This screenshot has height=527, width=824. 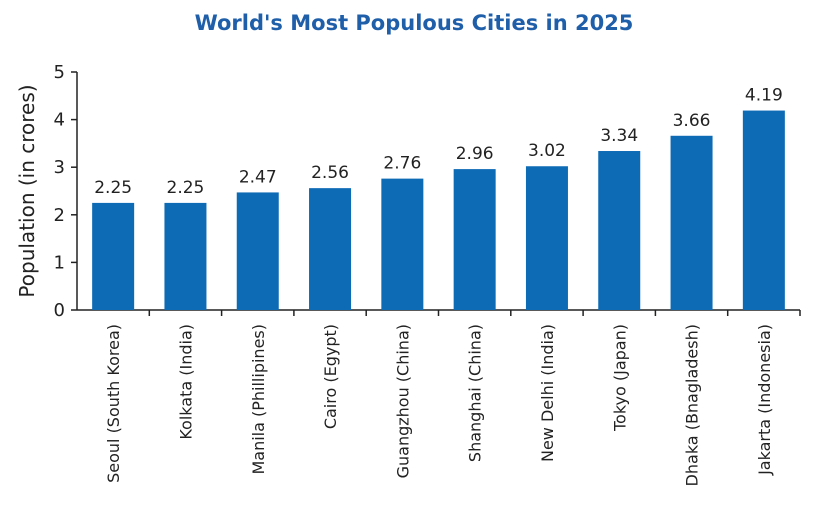 What do you see at coordinates (402, 401) in the screenshot?
I see `category-label: Guangzhou (China)` at bounding box center [402, 401].